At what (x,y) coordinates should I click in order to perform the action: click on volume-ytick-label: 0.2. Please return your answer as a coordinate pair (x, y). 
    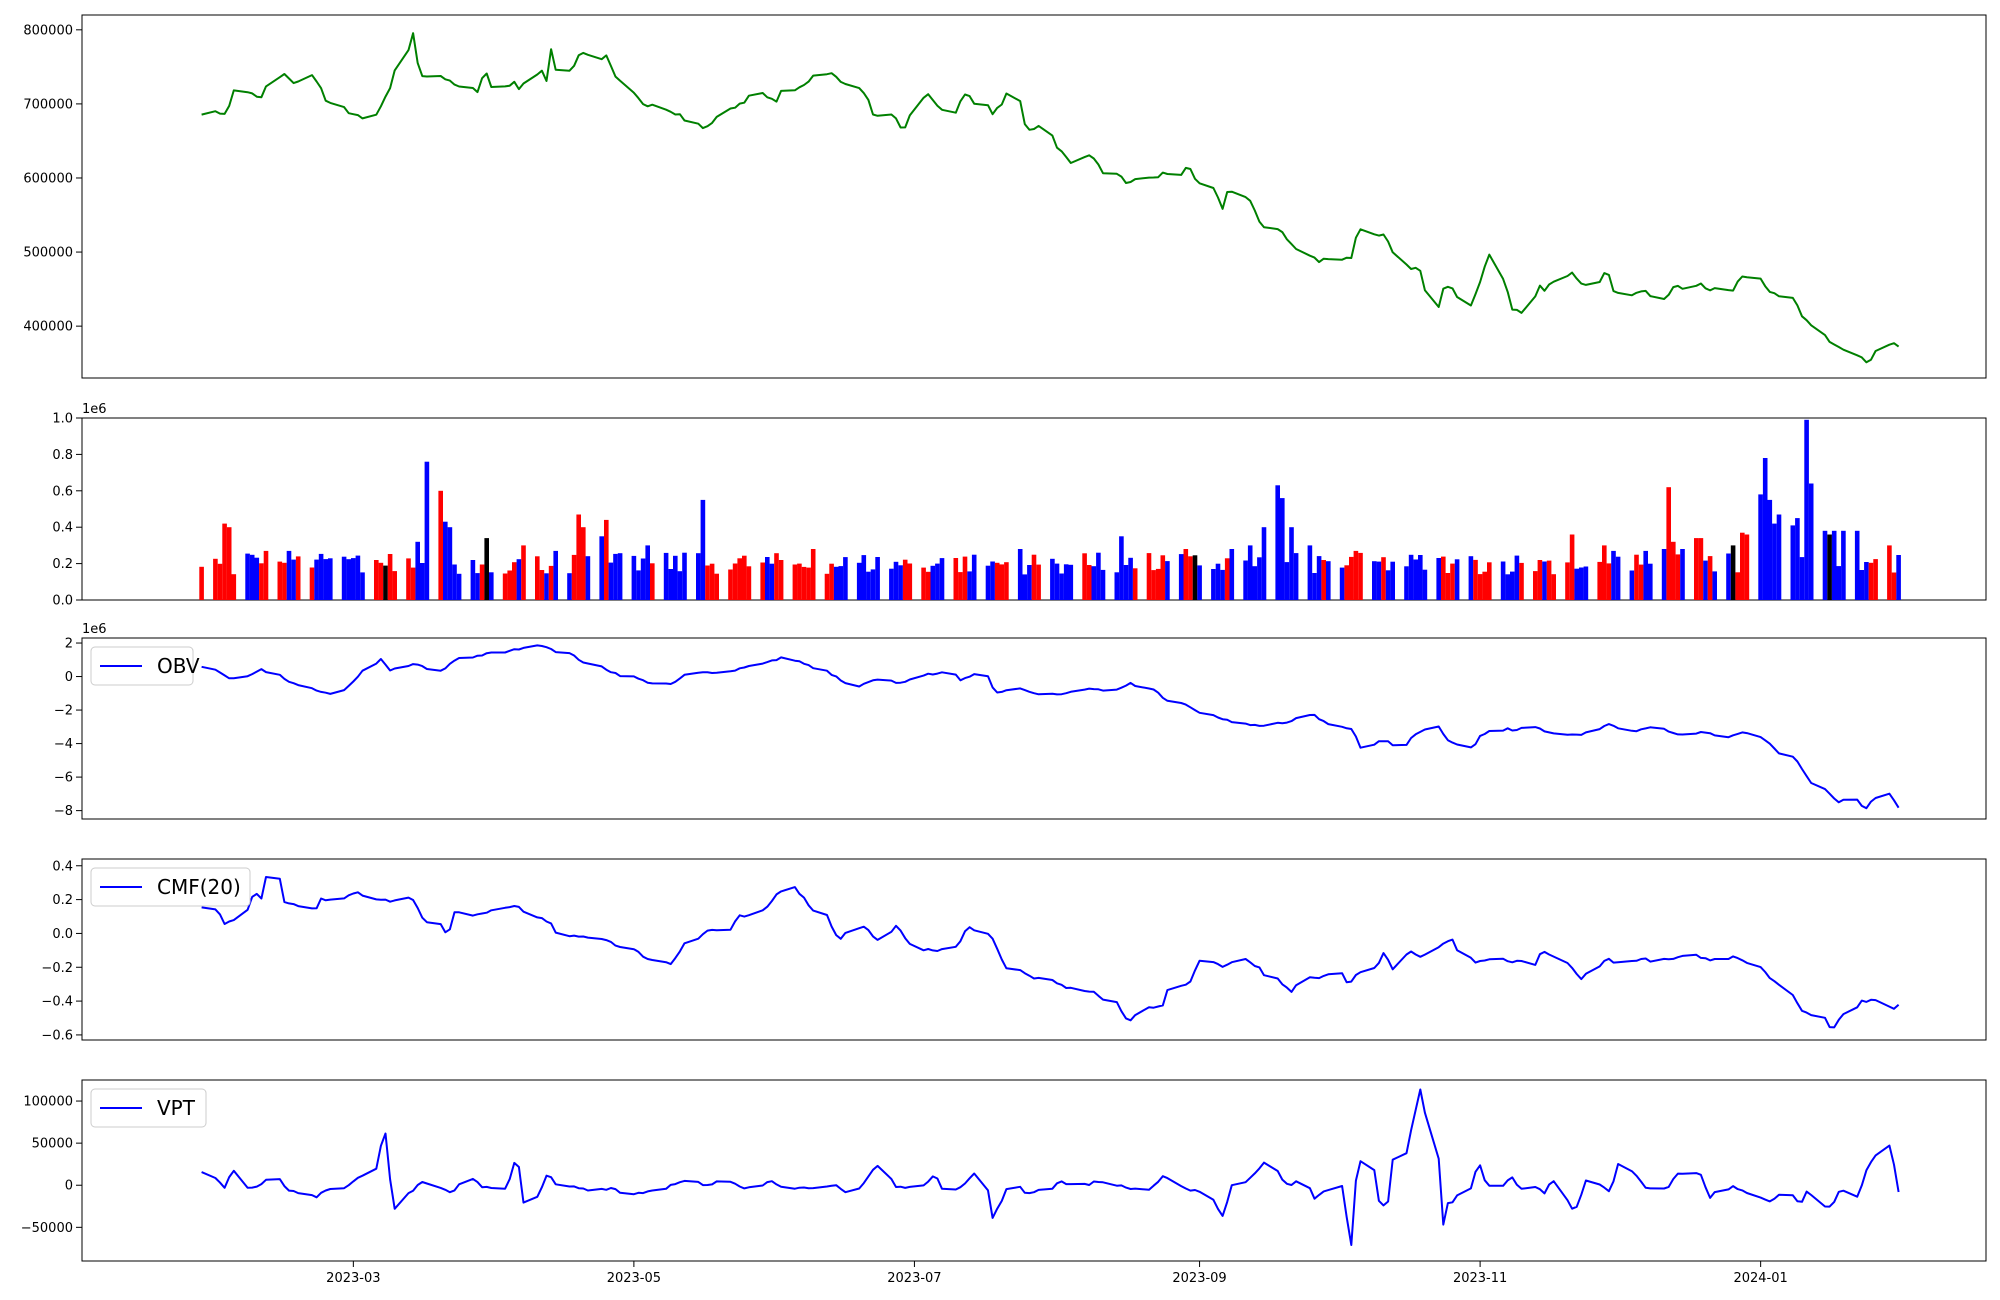
    Looking at the image, I should click on (62, 564).